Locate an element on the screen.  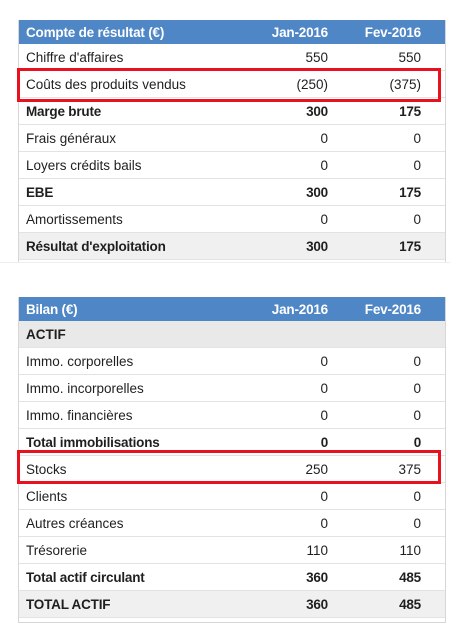
table-row: Autres créances 0 0 is located at coordinates (232, 523).